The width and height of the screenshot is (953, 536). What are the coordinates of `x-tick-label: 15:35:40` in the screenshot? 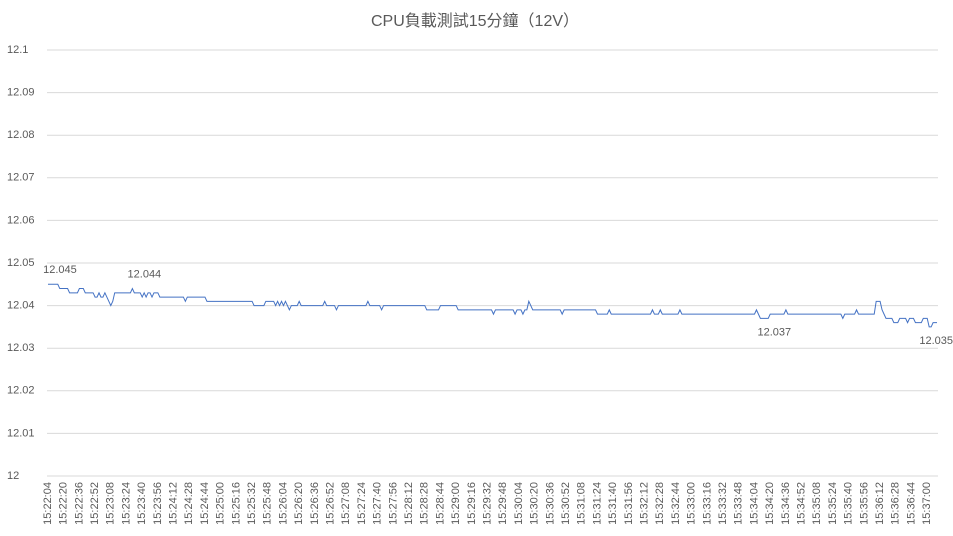 It's located at (849, 503).